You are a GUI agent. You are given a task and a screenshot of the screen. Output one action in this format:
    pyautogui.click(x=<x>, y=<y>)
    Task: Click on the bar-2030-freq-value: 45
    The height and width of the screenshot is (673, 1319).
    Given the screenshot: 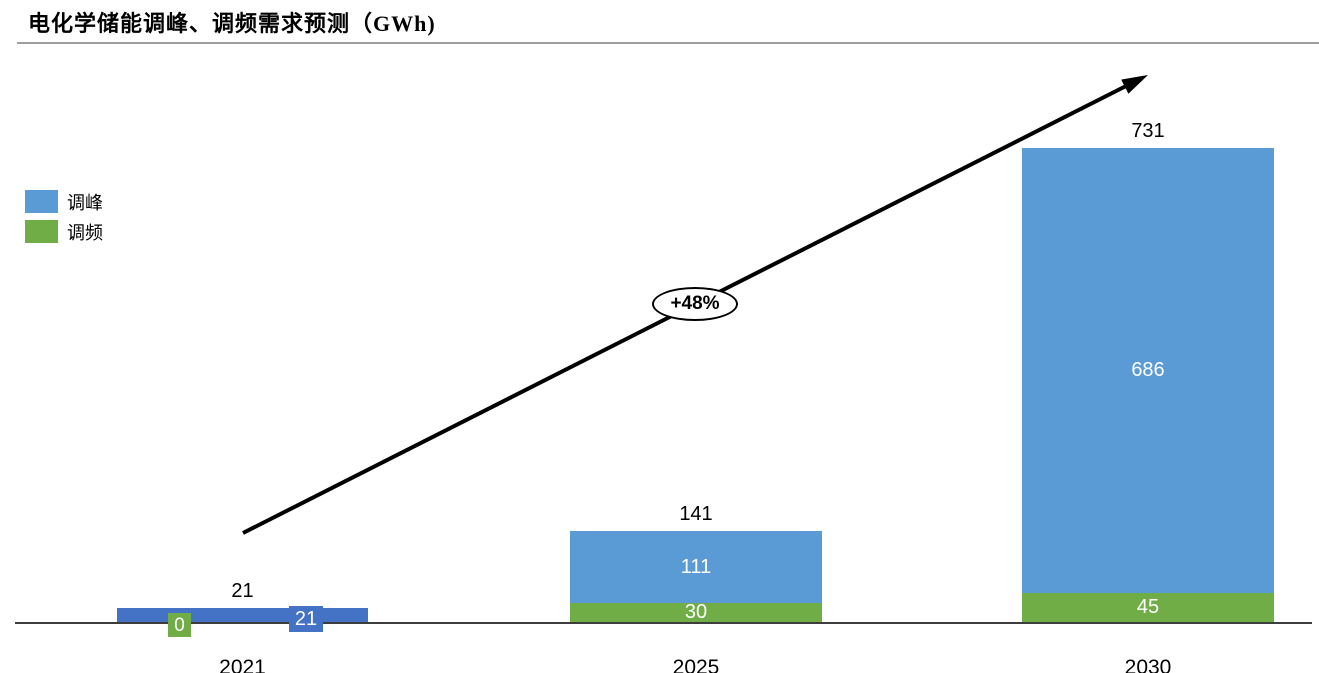 What is the action you would take?
    pyautogui.click(x=1148, y=607)
    